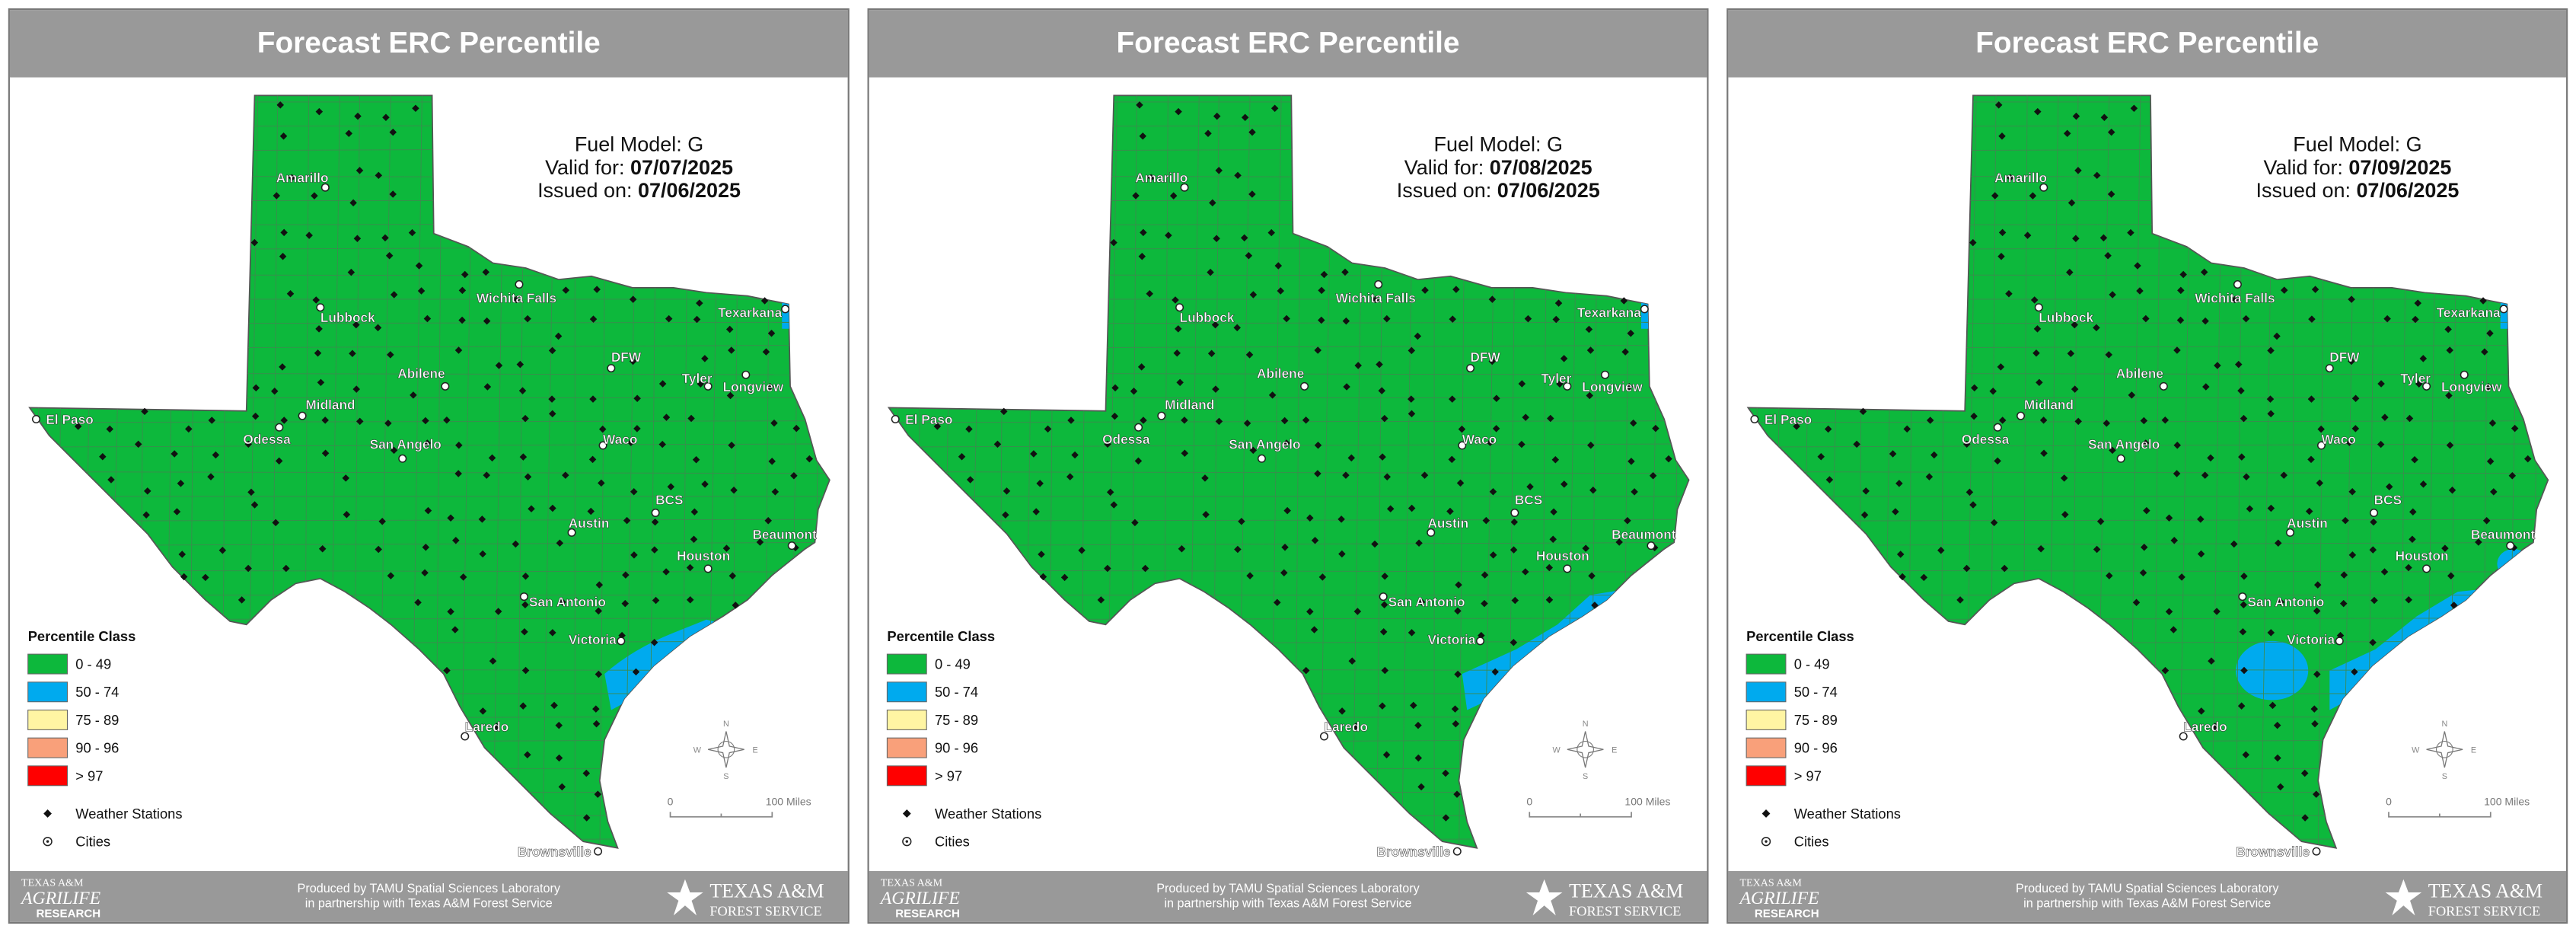 The image size is (2576, 932). I want to click on city-label: Austin, so click(1448, 523).